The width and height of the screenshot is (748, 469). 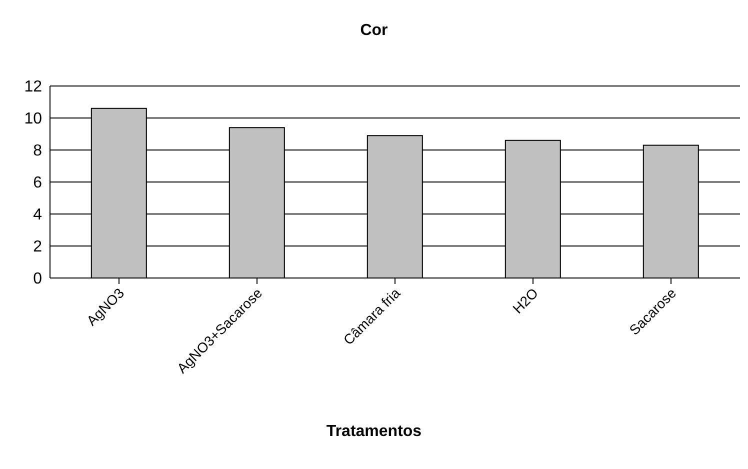 What do you see at coordinates (374, 432) in the screenshot?
I see `x-axis-title: Tratamentos` at bounding box center [374, 432].